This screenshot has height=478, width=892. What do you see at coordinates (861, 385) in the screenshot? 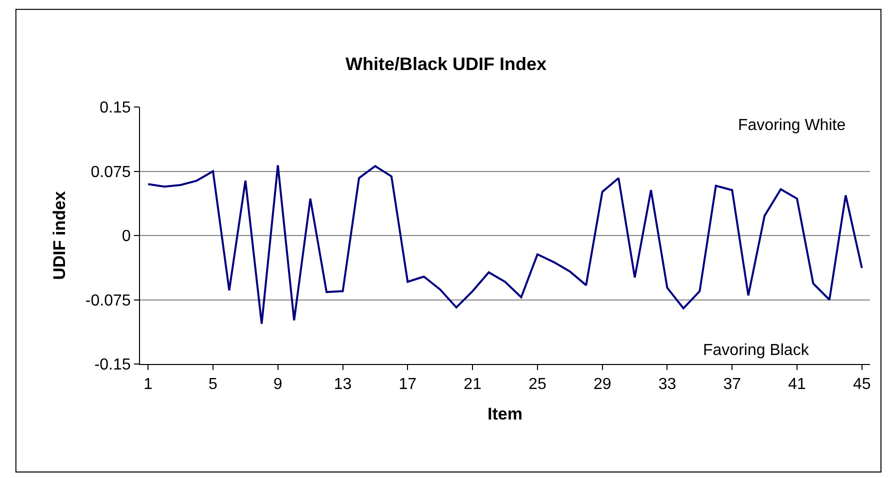
I see `x-tick-label: 45` at bounding box center [861, 385].